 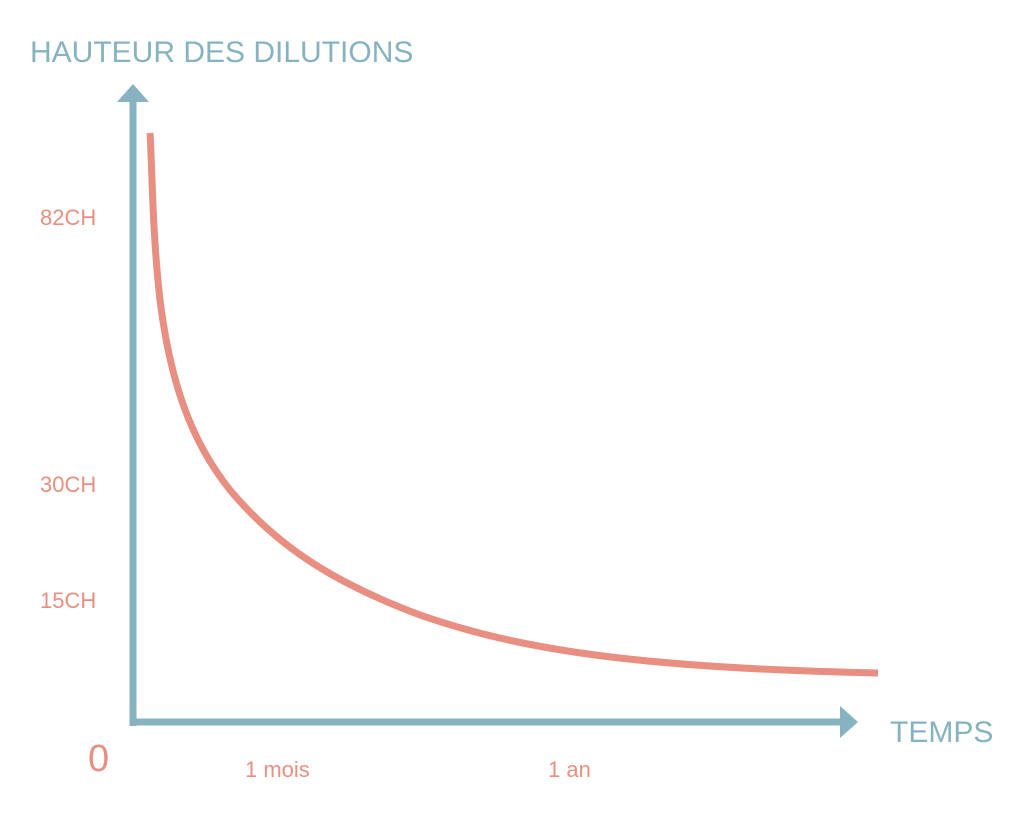 I want to click on y-label: 82CH, so click(x=68, y=217).